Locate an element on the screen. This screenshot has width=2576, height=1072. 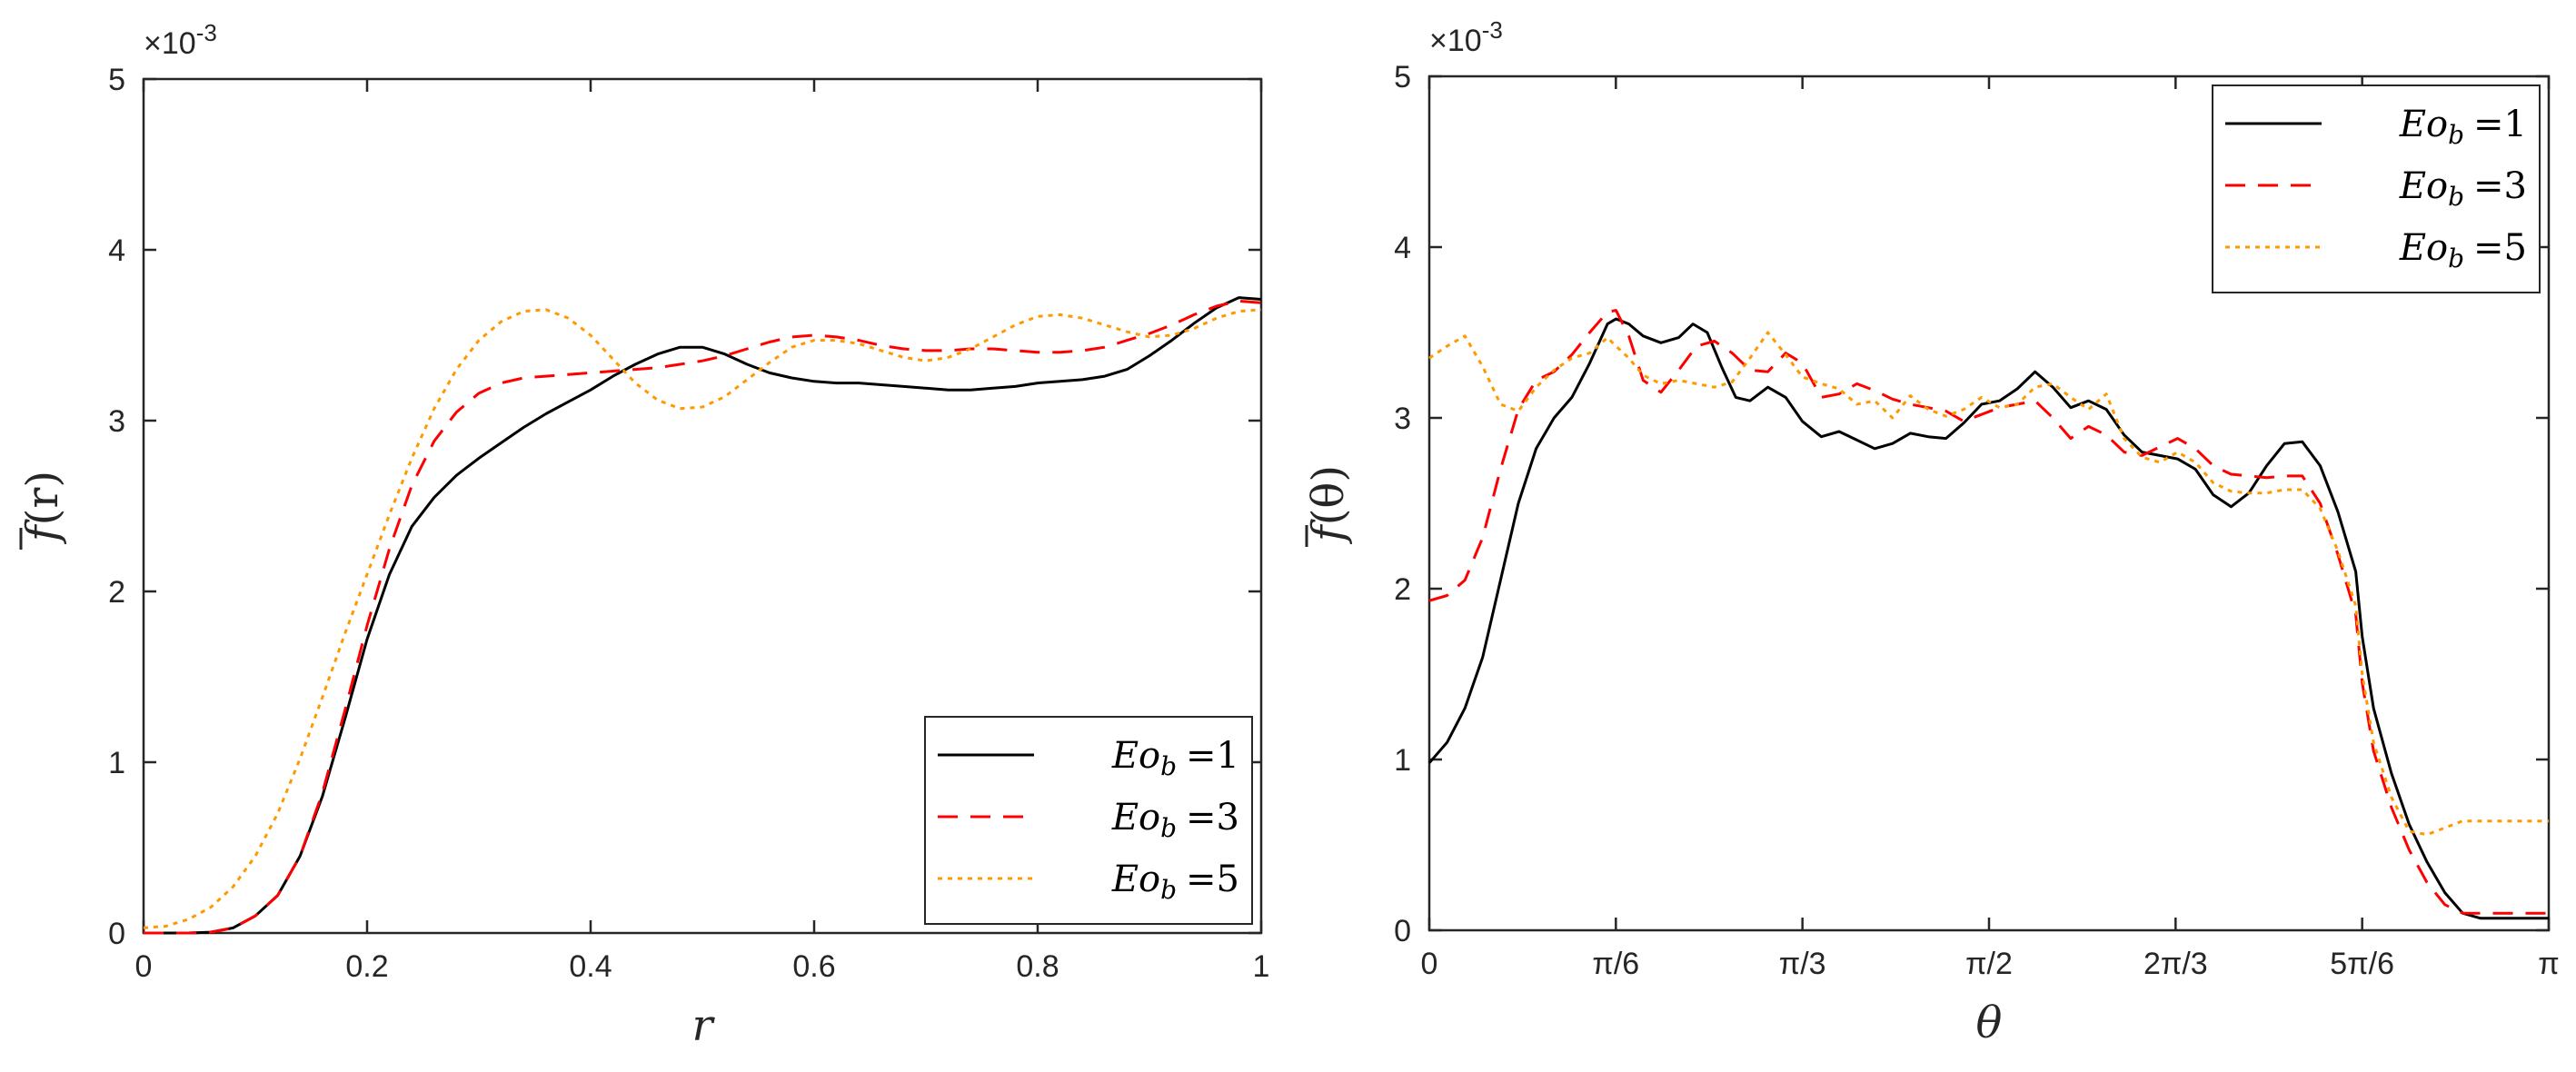
x-tick-label: π is located at coordinates (2548, 964).